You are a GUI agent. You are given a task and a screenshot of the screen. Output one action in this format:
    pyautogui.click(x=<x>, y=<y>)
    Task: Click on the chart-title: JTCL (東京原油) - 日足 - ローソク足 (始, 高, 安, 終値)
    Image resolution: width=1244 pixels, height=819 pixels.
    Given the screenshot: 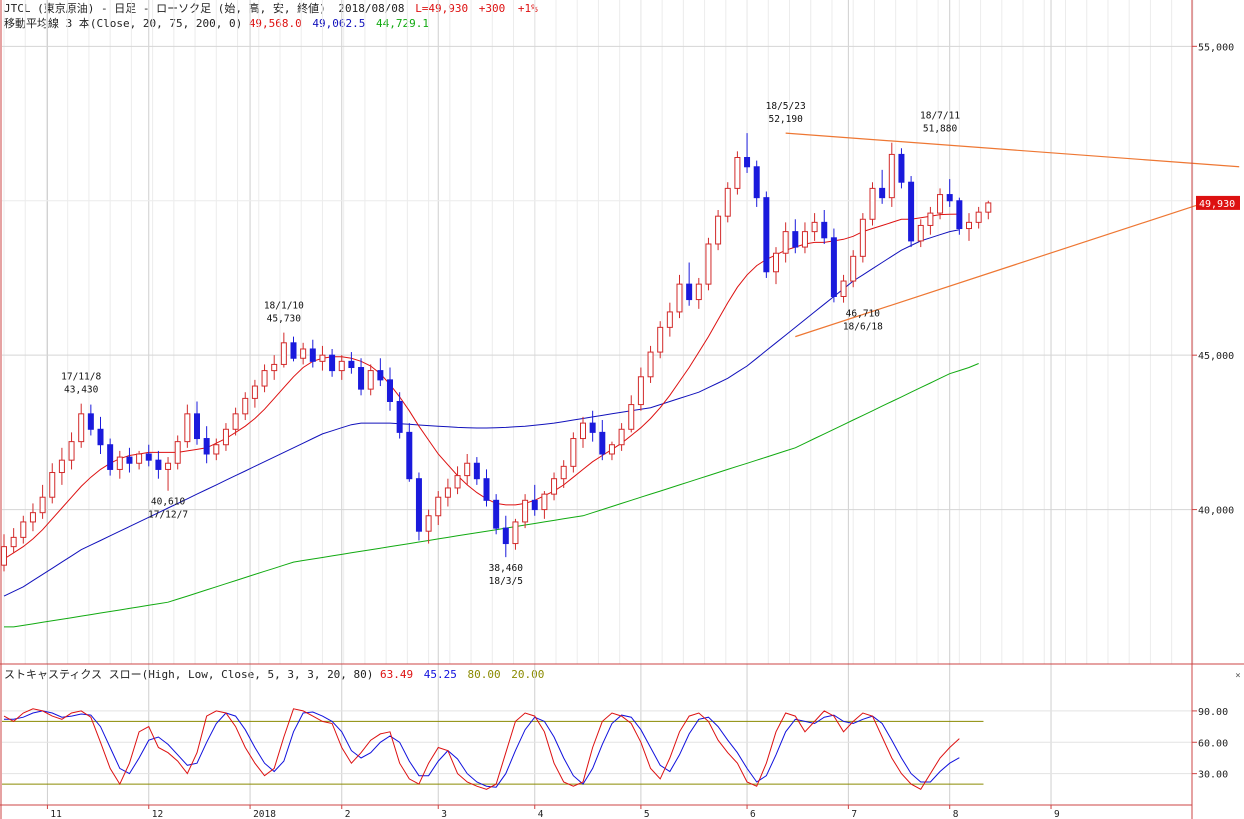 What is the action you would take?
    pyautogui.click(x=165, y=8)
    